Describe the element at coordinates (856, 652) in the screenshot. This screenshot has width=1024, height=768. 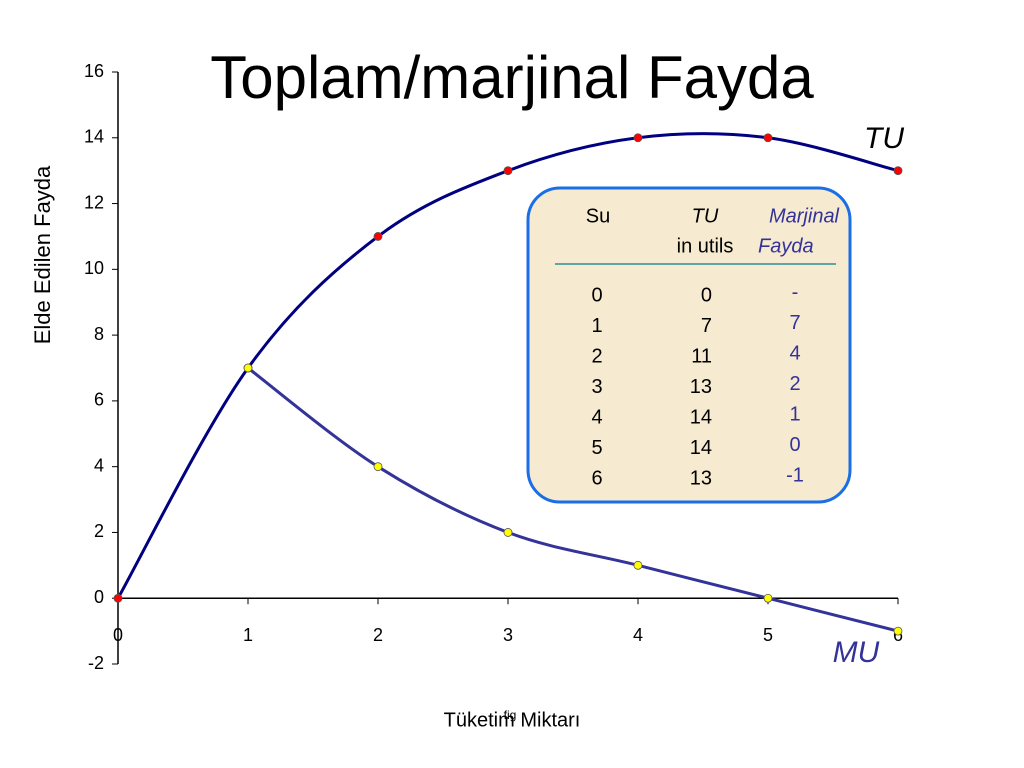
I see `series-label: MU` at that location.